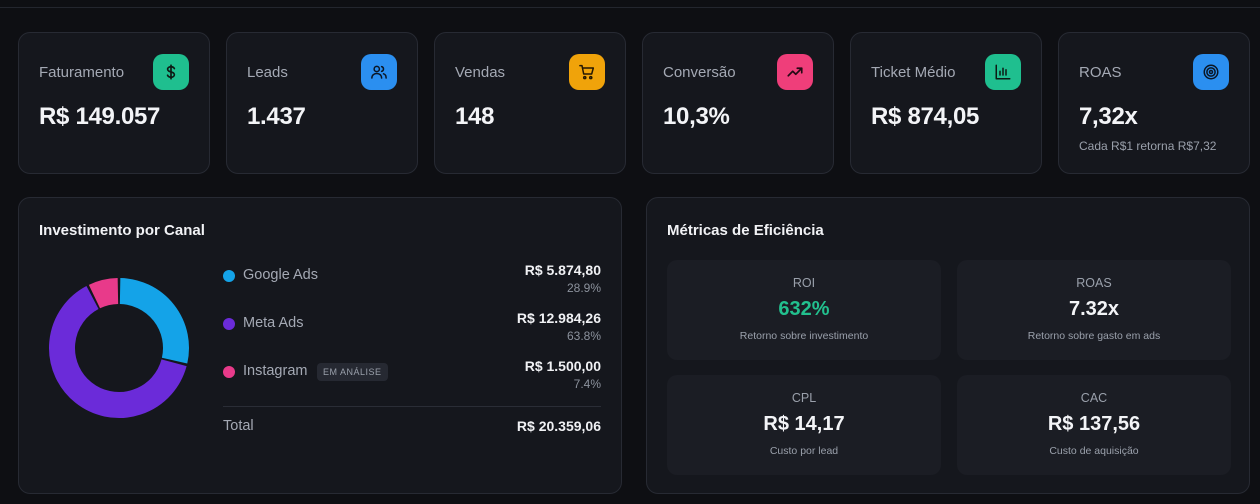 The width and height of the screenshot is (1260, 504). What do you see at coordinates (1094, 398) in the screenshot?
I see `metric-label: CAC` at bounding box center [1094, 398].